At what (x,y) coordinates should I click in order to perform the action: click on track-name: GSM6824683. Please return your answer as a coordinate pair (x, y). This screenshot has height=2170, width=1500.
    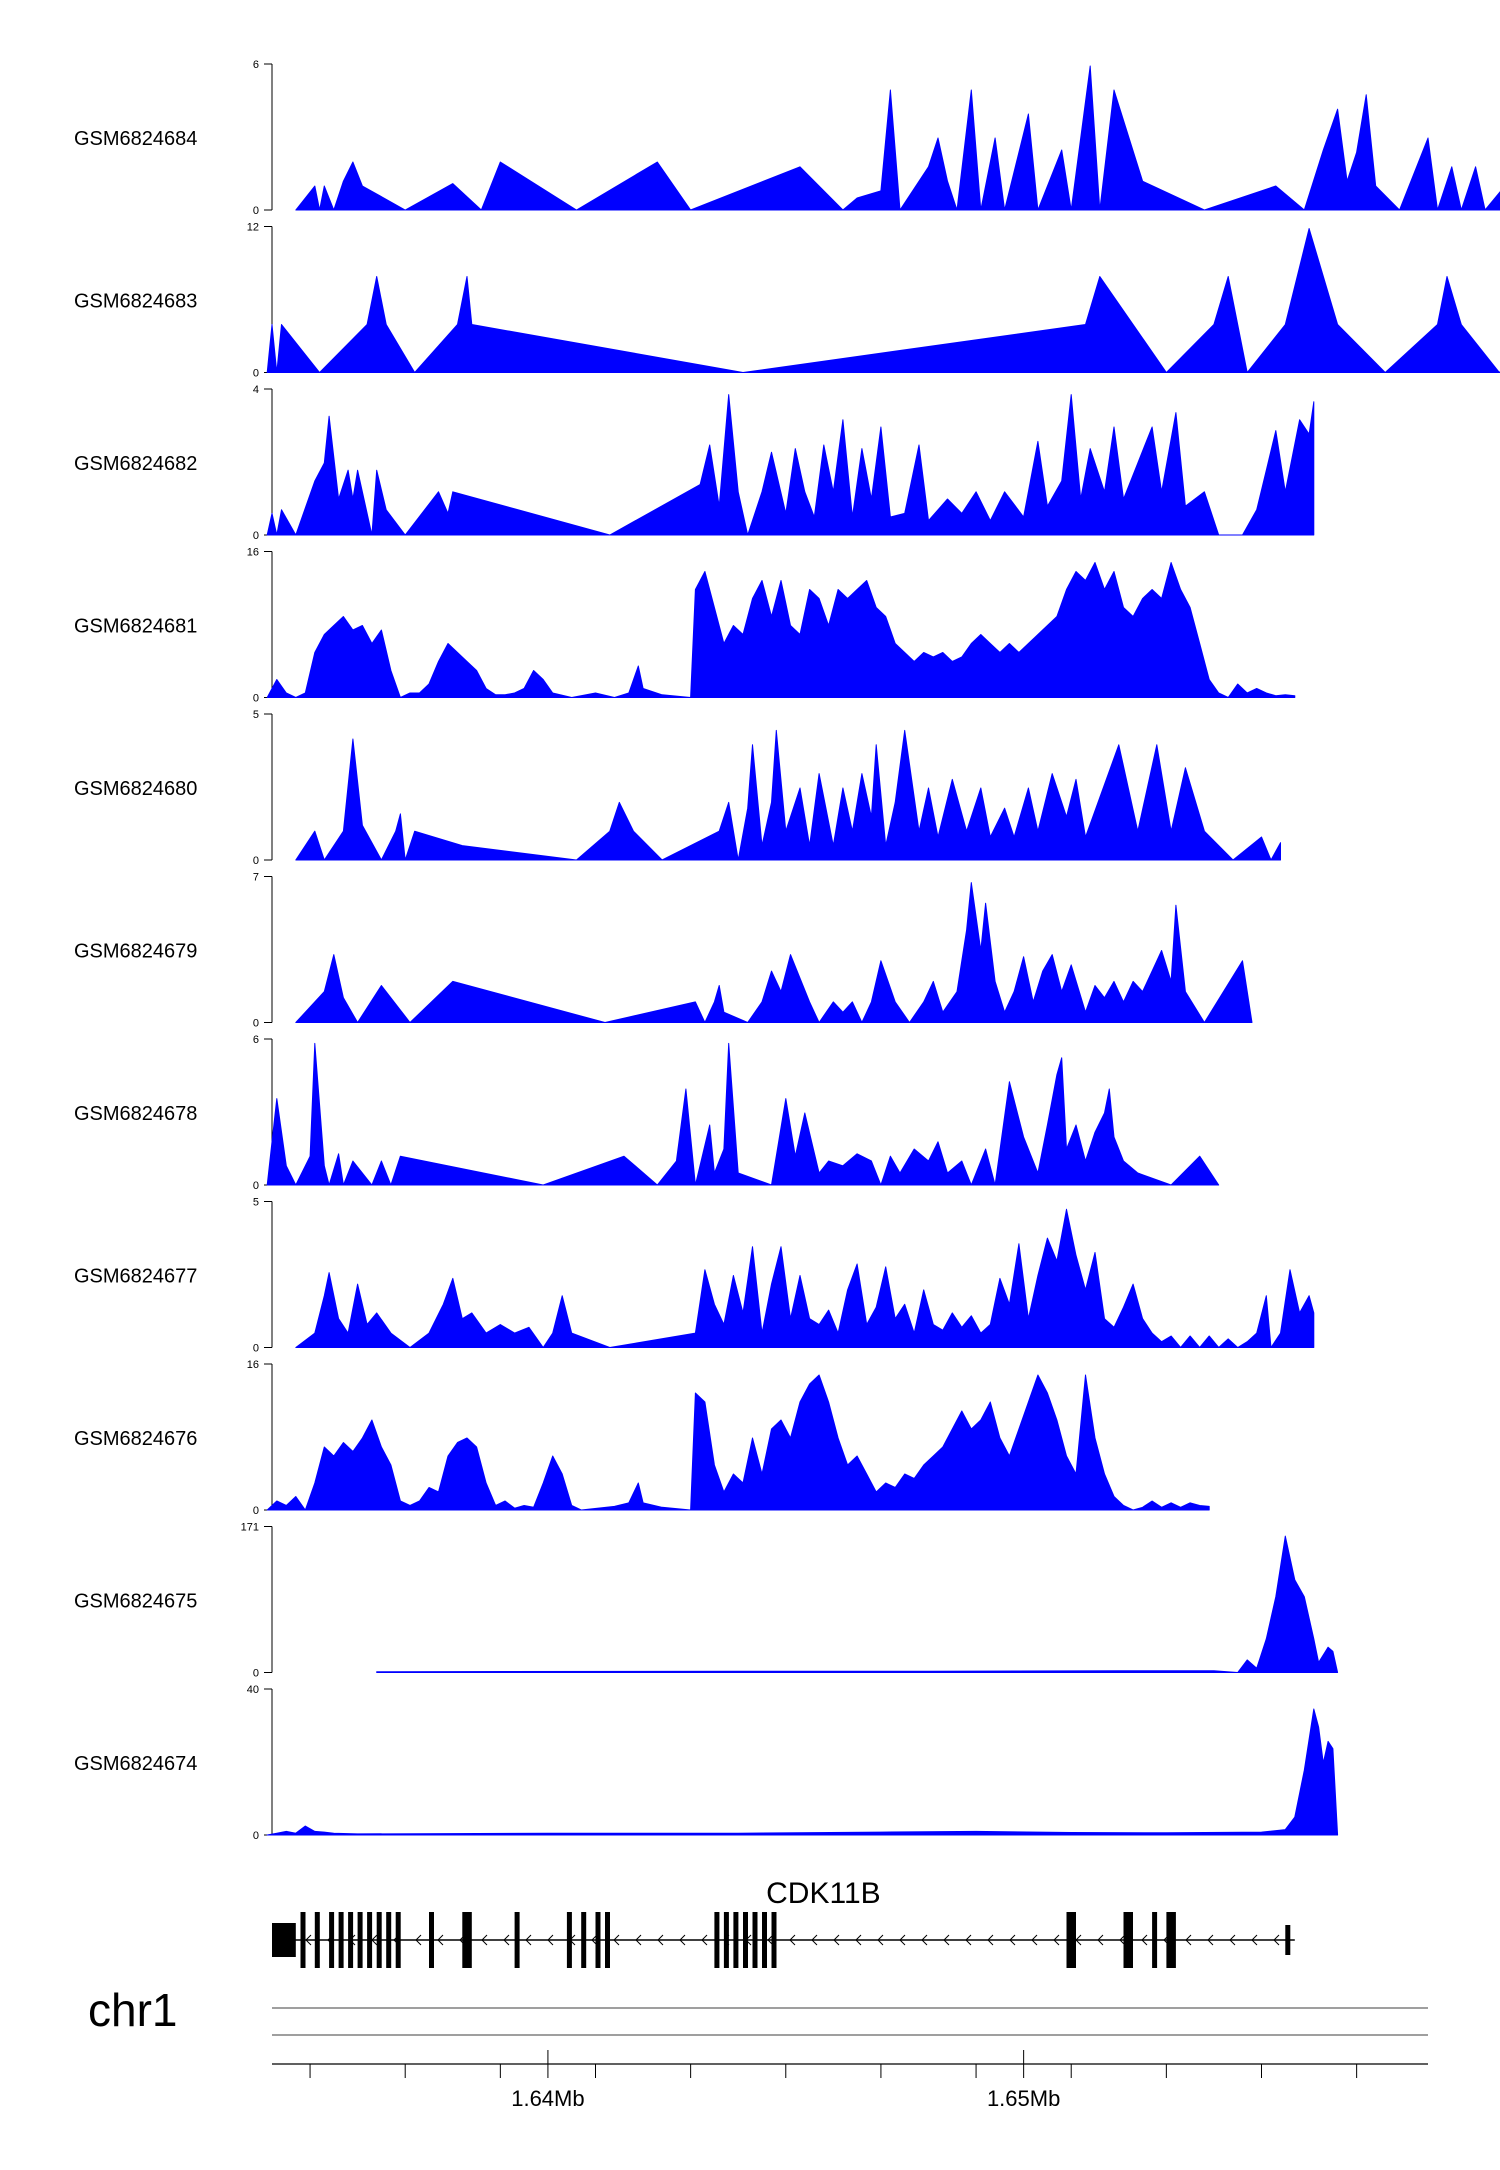
    Looking at the image, I should click on (135, 302).